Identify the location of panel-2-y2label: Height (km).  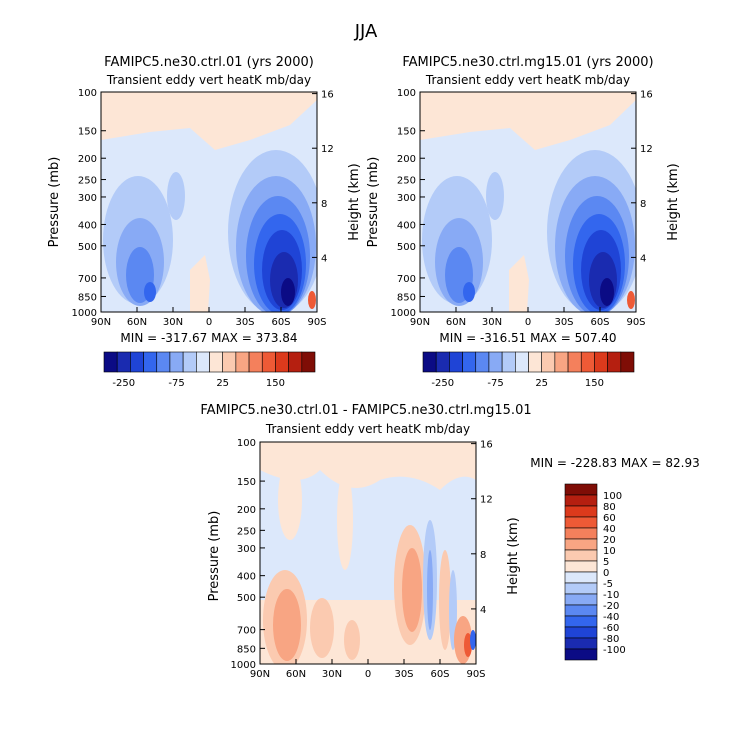
(673, 201).